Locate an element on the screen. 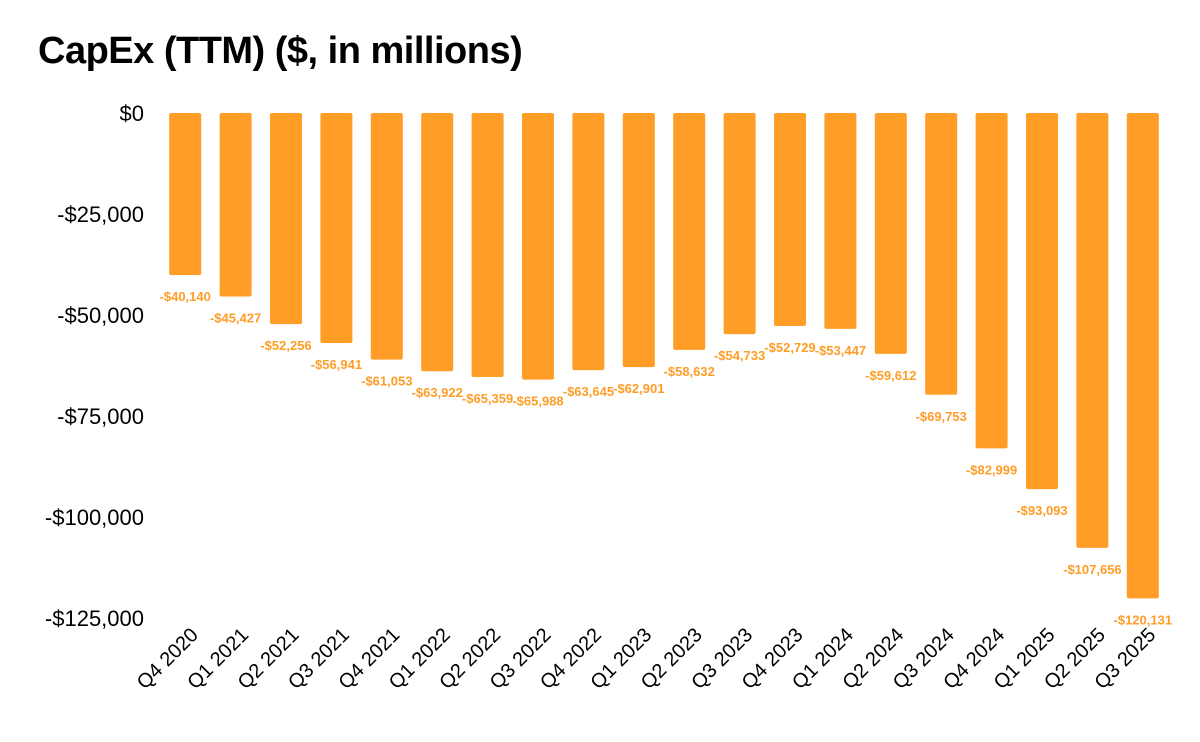 The image size is (1200, 742). bar-data-label: -$63,645 is located at coordinates (588, 391).